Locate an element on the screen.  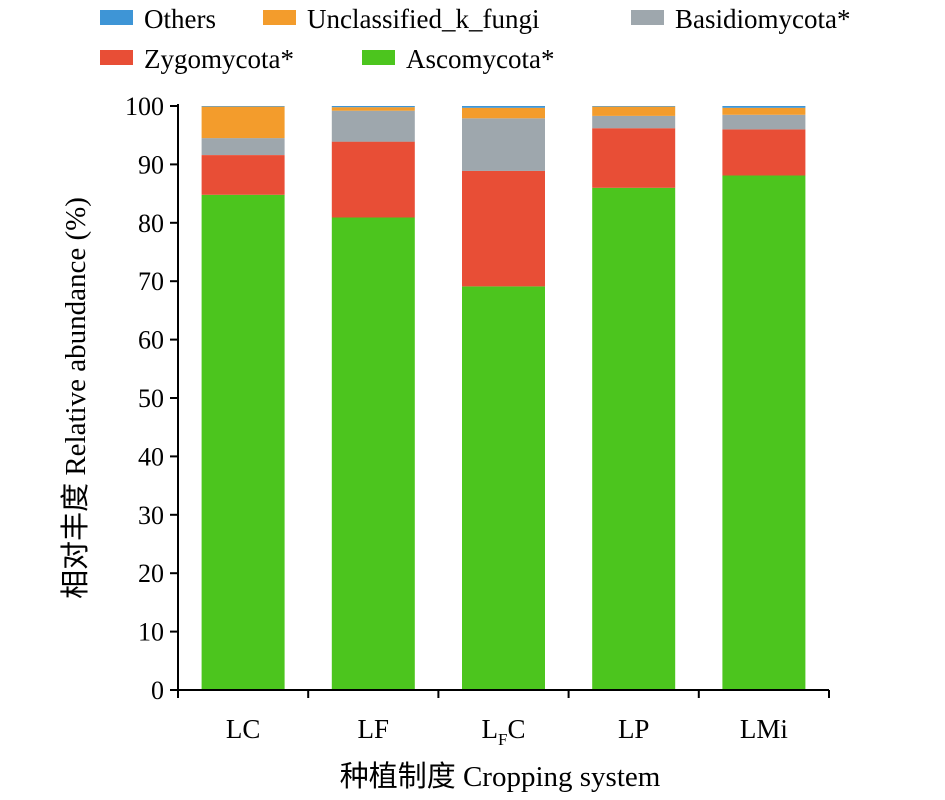
bar-lmi-others is located at coordinates (764, 107).